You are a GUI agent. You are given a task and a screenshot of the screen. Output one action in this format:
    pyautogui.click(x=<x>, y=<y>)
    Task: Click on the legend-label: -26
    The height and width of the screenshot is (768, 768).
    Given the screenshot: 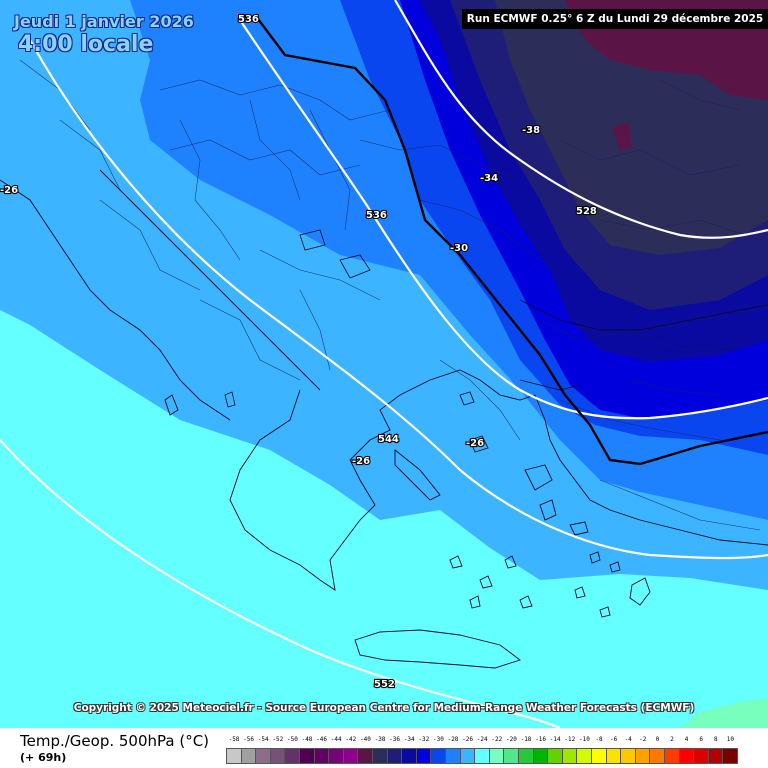 What is the action you would take?
    pyautogui.click(x=468, y=739)
    